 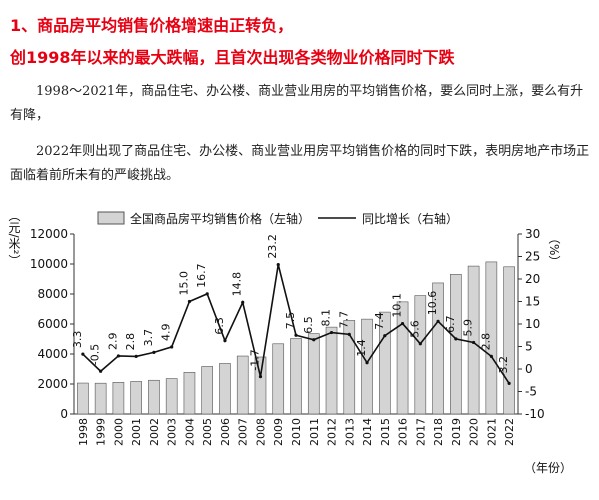 What do you see at coordinates (332, 432) in the screenshot?
I see `x-tick-label: 2012` at bounding box center [332, 432].